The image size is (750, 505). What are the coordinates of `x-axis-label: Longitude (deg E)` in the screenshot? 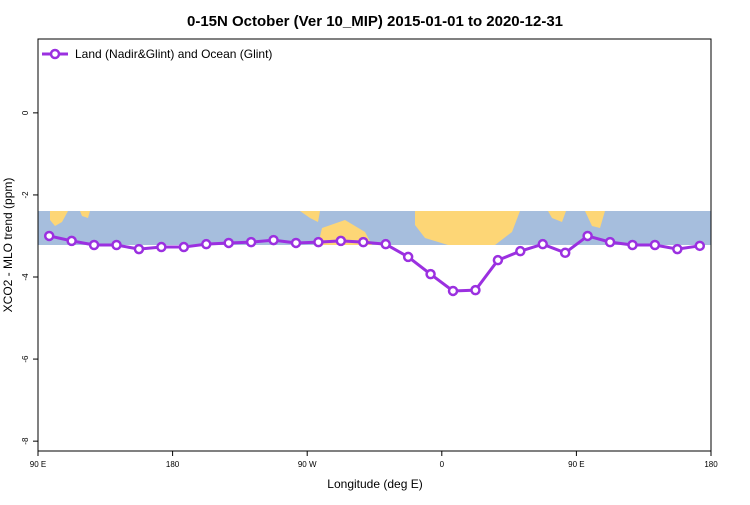 It's located at (374, 484).